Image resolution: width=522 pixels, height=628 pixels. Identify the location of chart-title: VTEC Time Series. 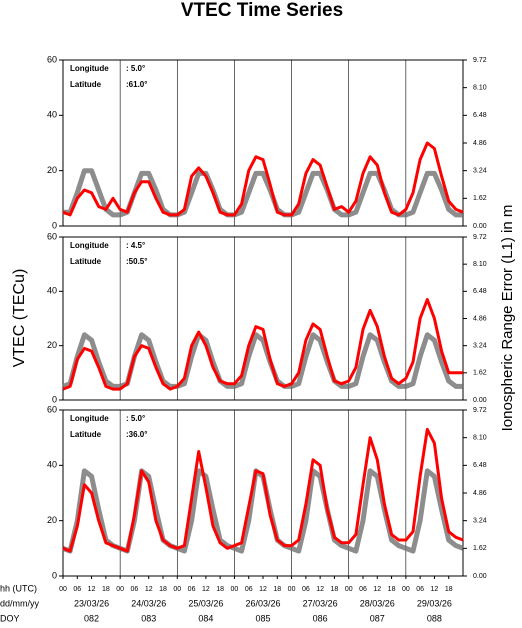
(262, 10).